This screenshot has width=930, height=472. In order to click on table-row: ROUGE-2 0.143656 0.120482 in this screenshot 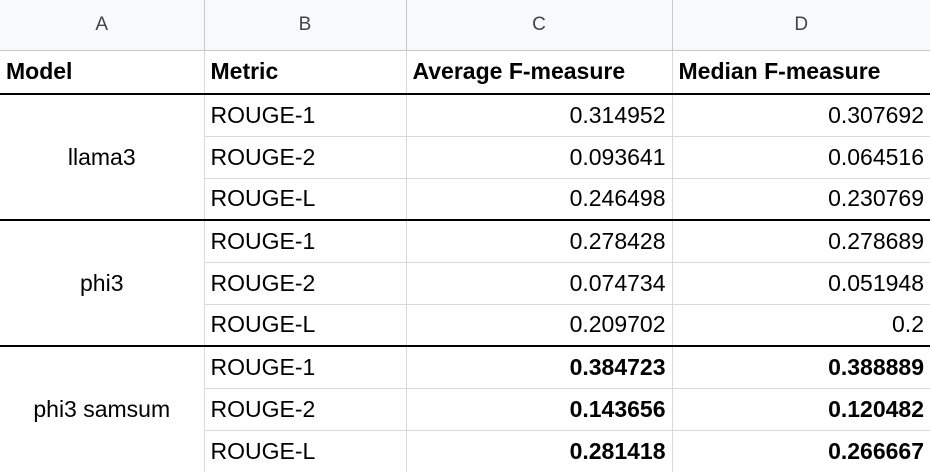, I will do `click(465, 409)`.